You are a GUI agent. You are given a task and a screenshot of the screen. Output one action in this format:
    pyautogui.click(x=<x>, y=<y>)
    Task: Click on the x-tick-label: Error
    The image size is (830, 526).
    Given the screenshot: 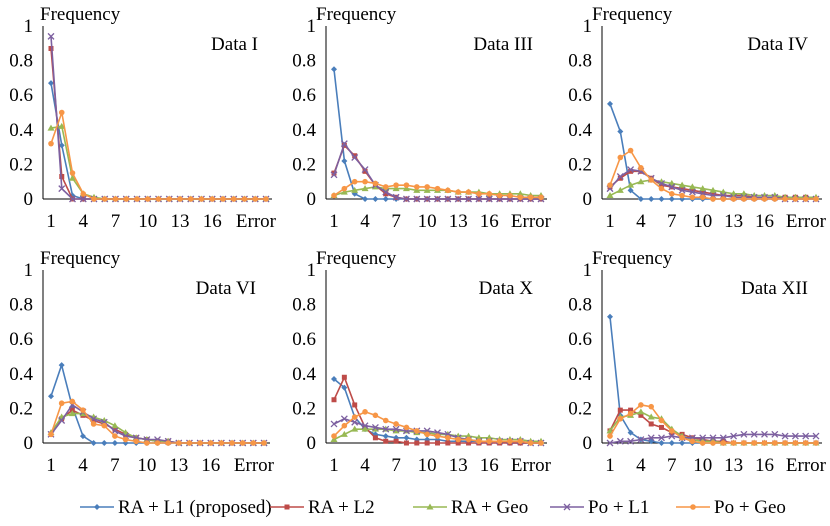 What is the action you would take?
    pyautogui.click(x=254, y=465)
    